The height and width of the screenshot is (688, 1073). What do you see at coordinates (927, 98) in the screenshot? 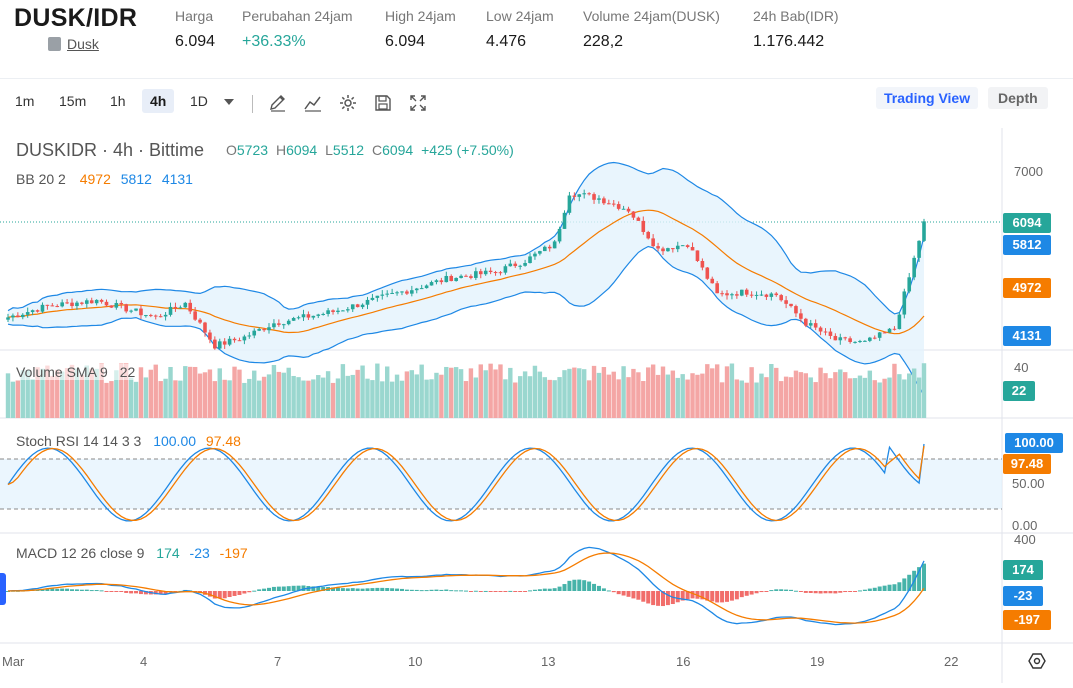
I see `trading-view-button: Trading View` at bounding box center [927, 98].